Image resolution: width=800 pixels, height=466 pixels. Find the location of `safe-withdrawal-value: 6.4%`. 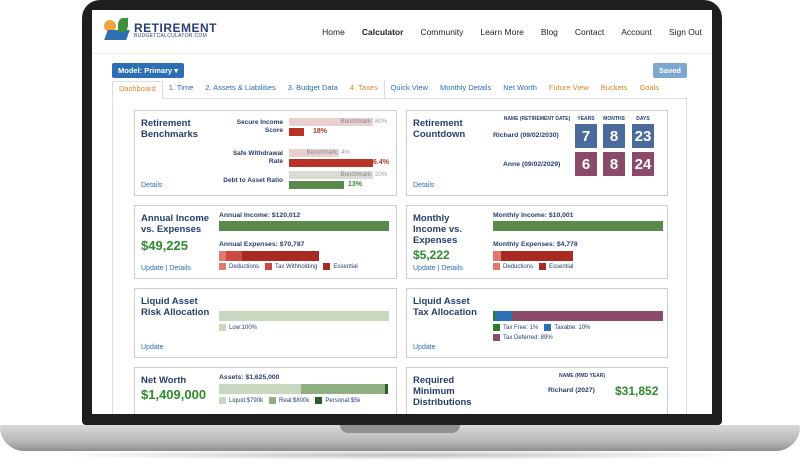

safe-withdrawal-value: 6.4% is located at coordinates (381, 162).